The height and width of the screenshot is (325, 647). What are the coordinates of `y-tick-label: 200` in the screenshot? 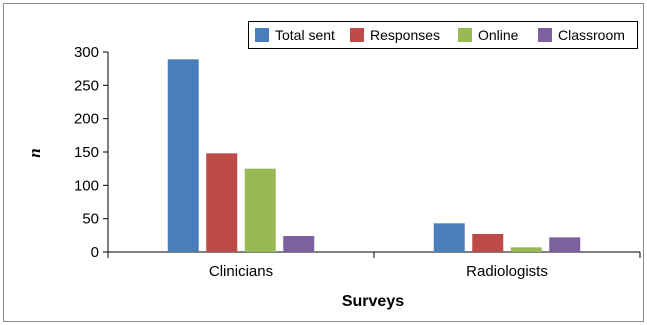 It's located at (86, 119).